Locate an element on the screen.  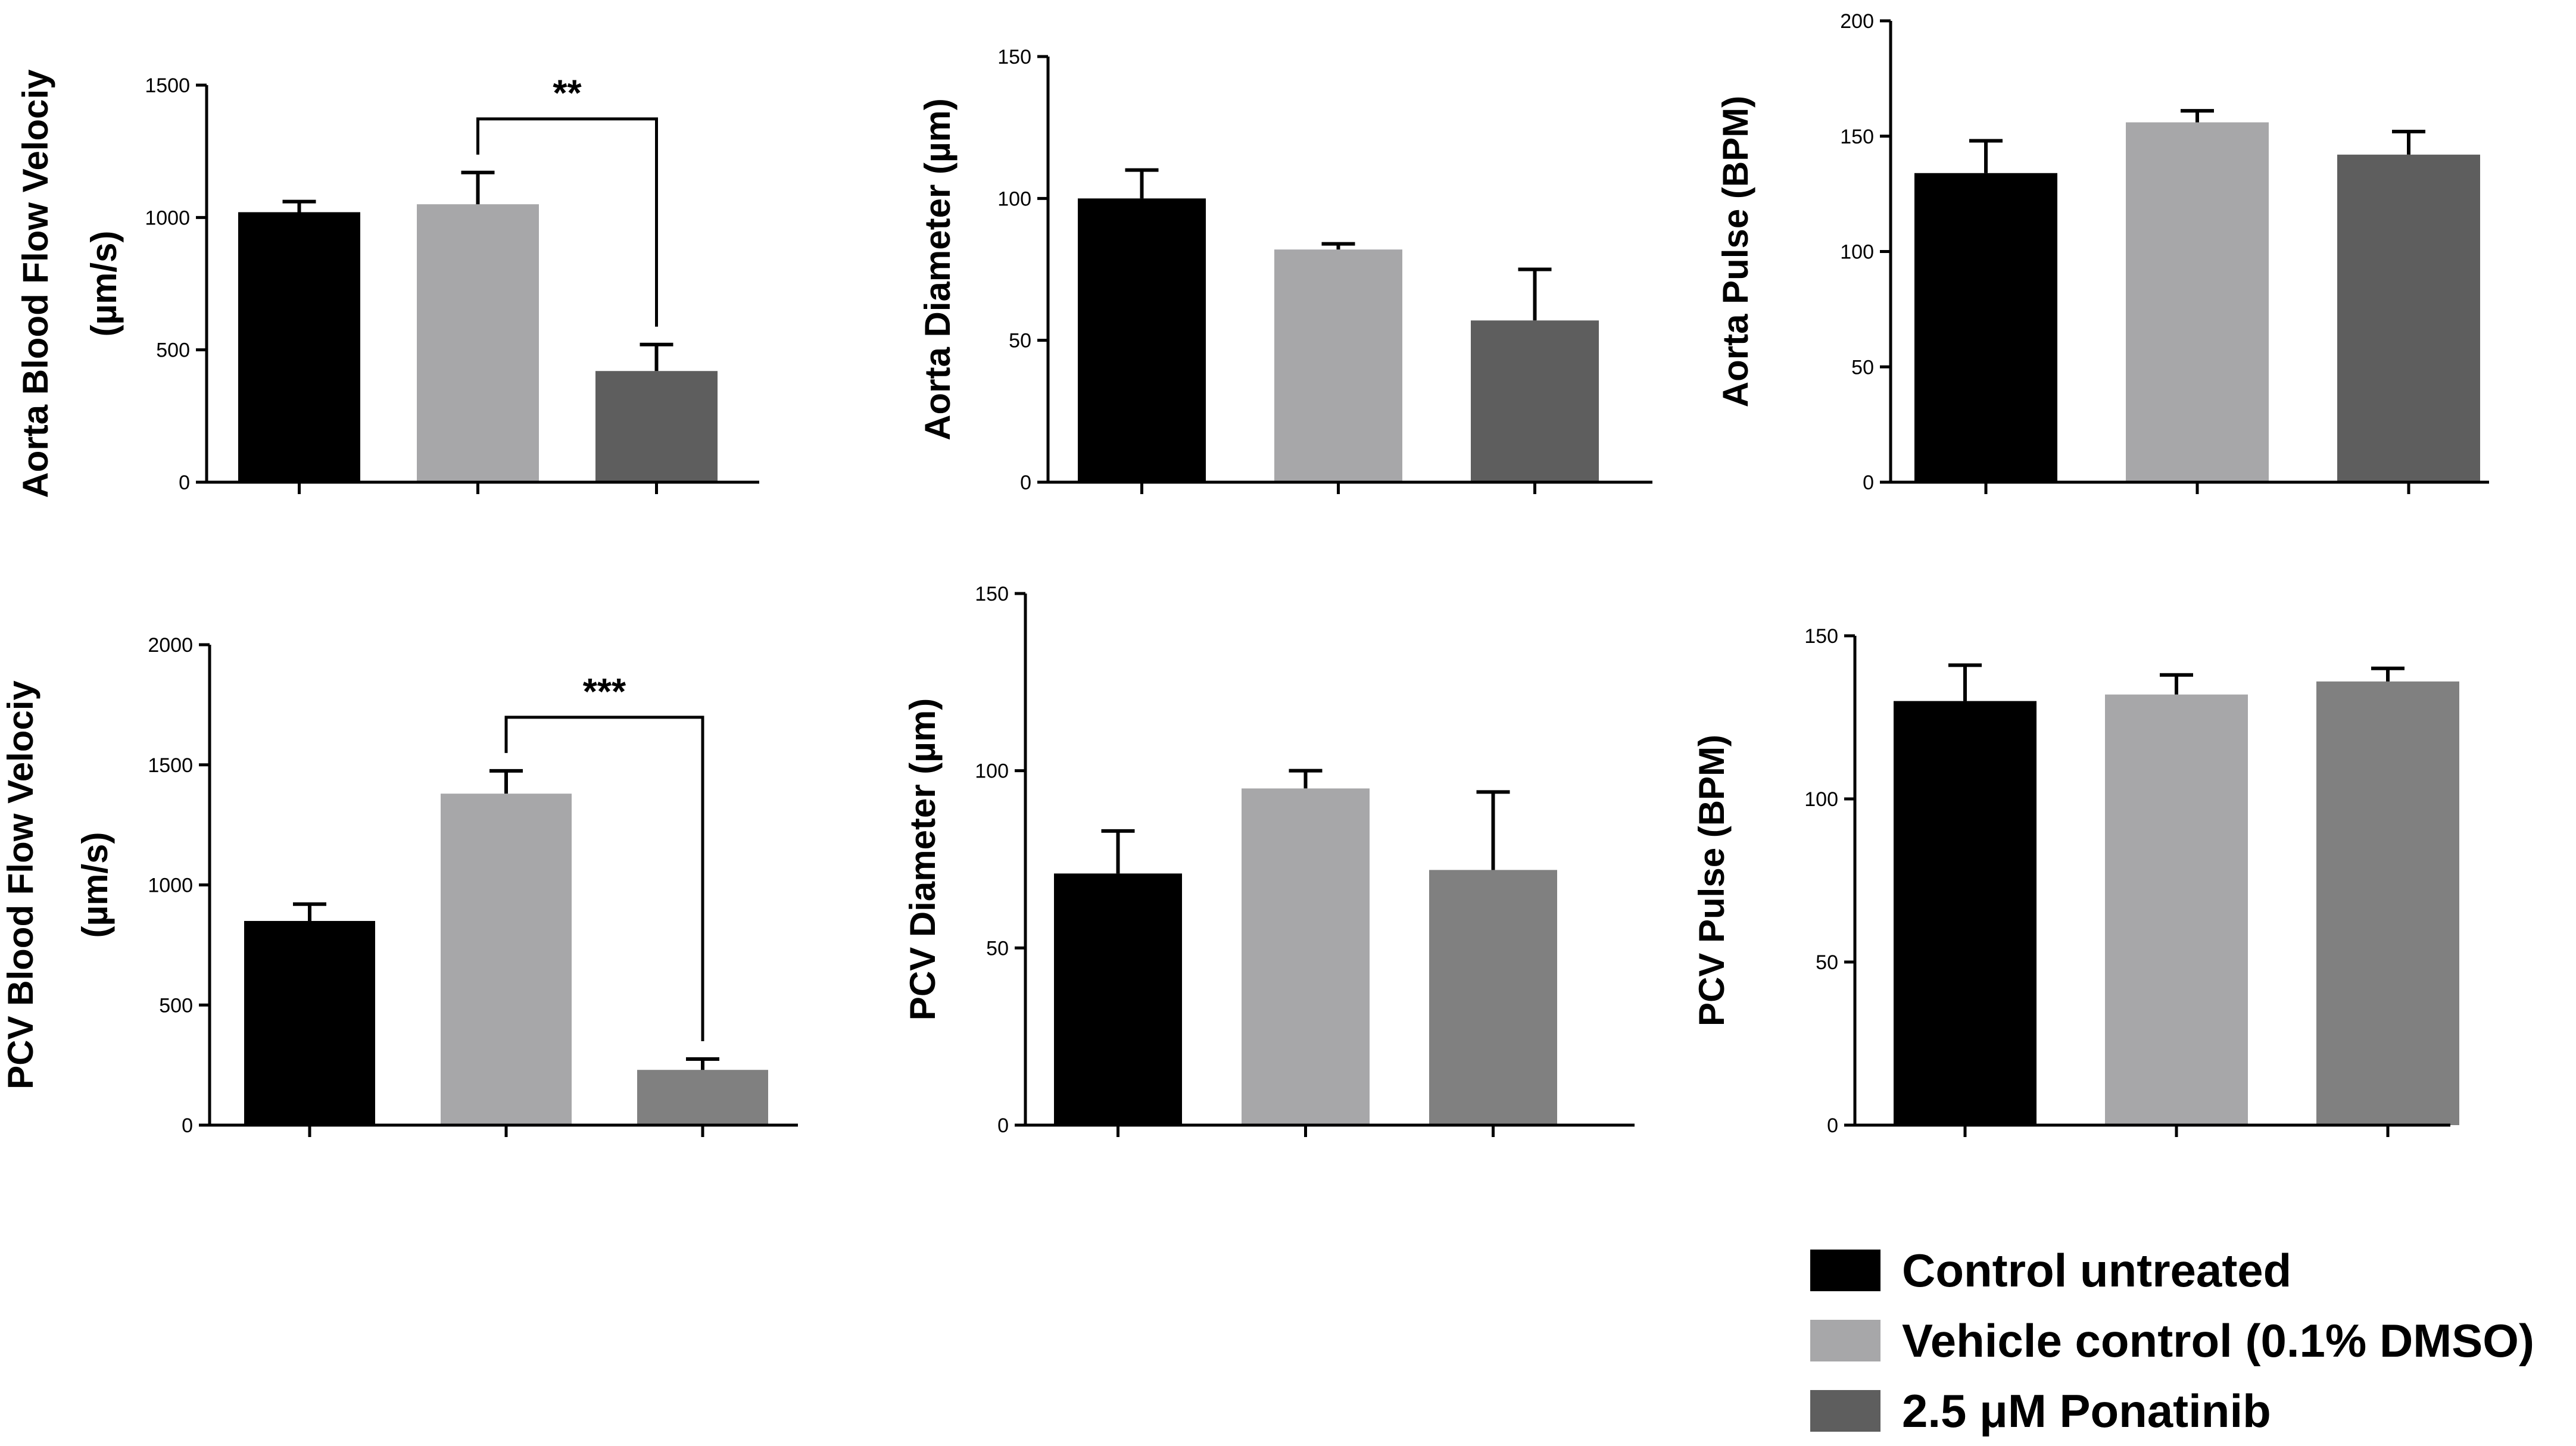
y-tick-label-pcv-velocity-500: 500 is located at coordinates (176, 1006).